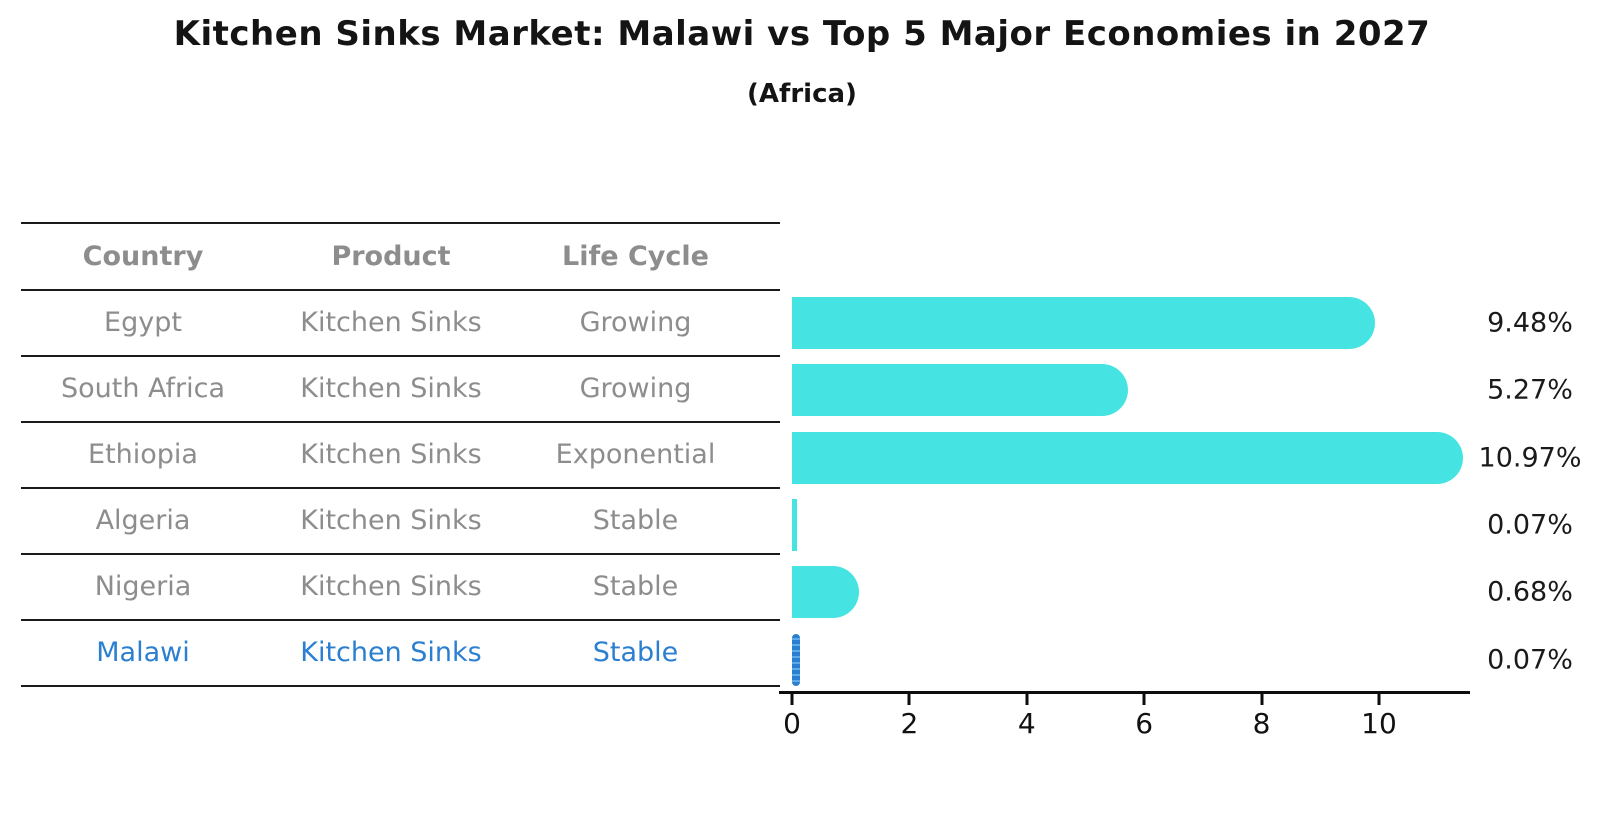 This screenshot has width=1604, height=823. I want to click on table-cell-life-cycle: Exponential, so click(635, 454).